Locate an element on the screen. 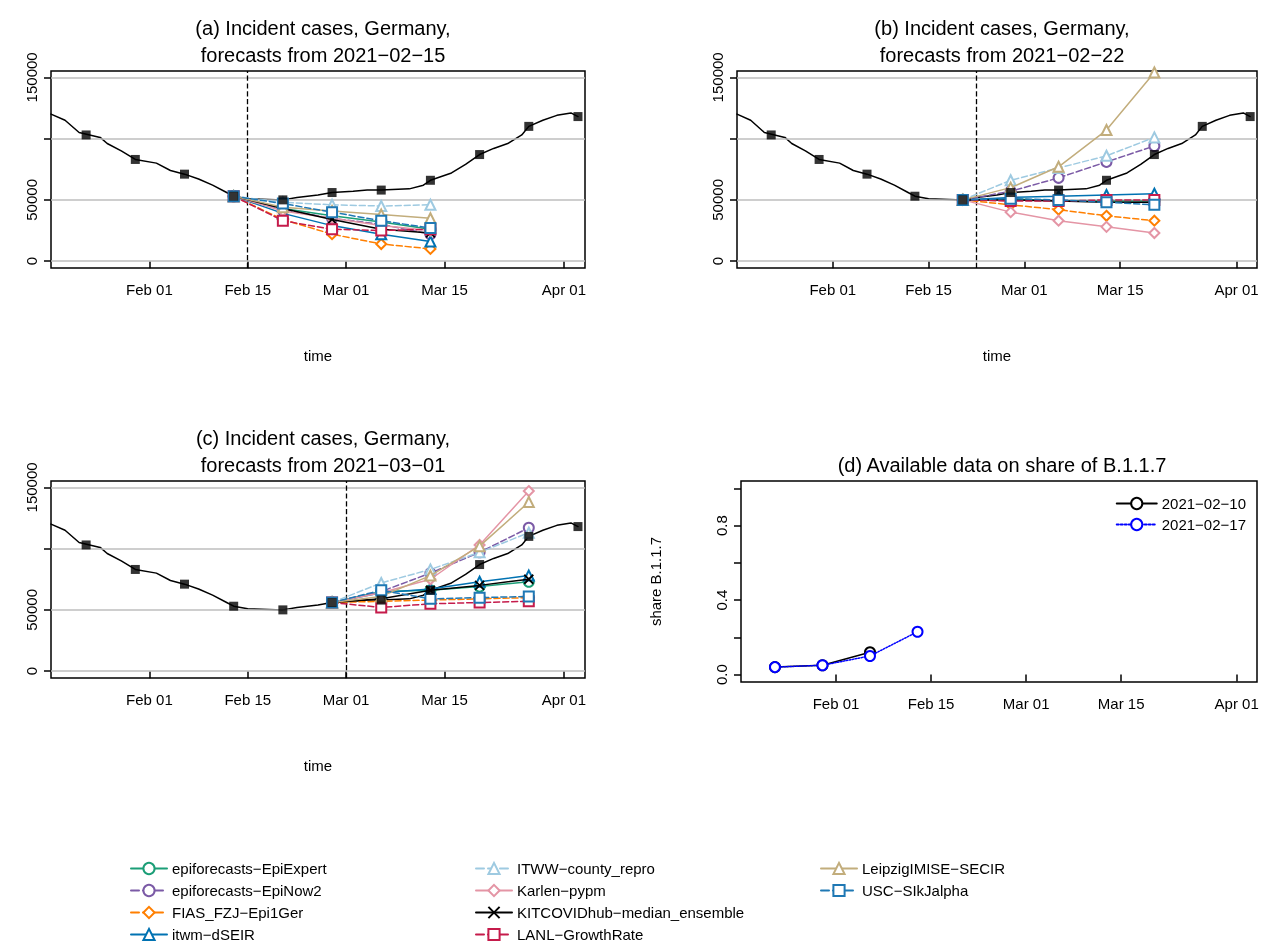  legend-label: itwm−dSEIR is located at coordinates (214, 934).